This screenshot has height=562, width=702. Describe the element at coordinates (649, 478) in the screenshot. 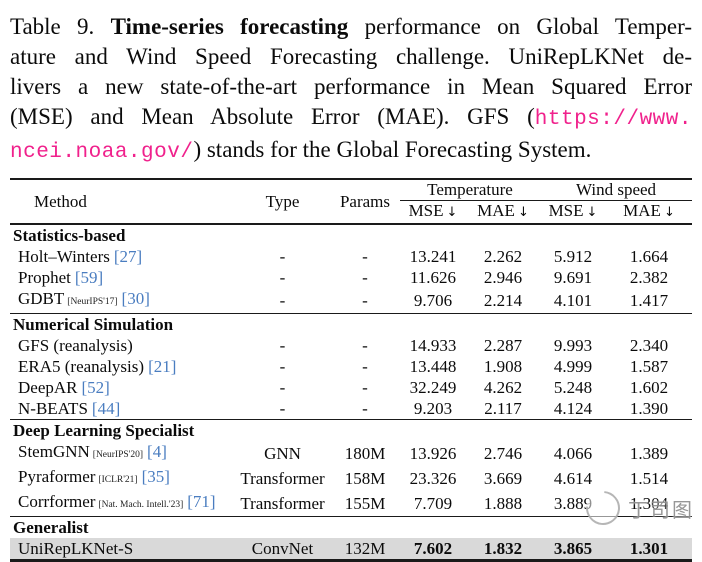

I see `metric-value: 1.514` at that location.